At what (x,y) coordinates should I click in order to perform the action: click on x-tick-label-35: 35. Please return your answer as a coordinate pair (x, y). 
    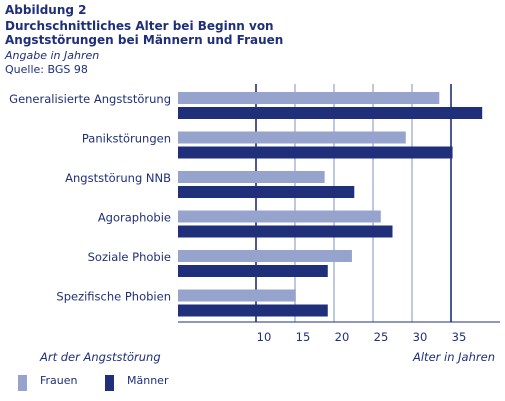
    Looking at the image, I should click on (459, 337).